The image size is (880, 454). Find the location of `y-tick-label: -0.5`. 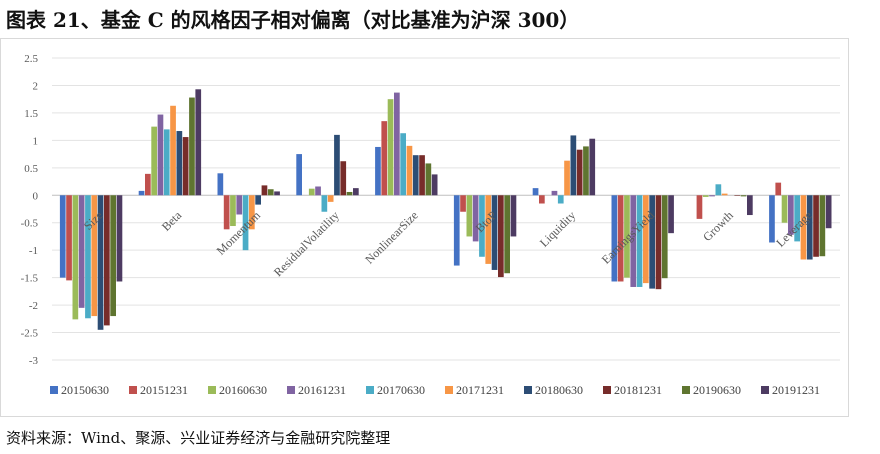

y-tick-label: -0.5 is located at coordinates (30, 224).